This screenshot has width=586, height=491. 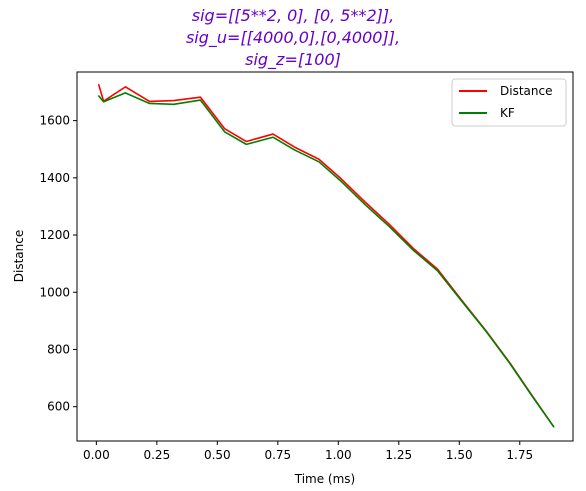 What do you see at coordinates (156, 455) in the screenshot?
I see `x-tick-label: 0.25` at bounding box center [156, 455].